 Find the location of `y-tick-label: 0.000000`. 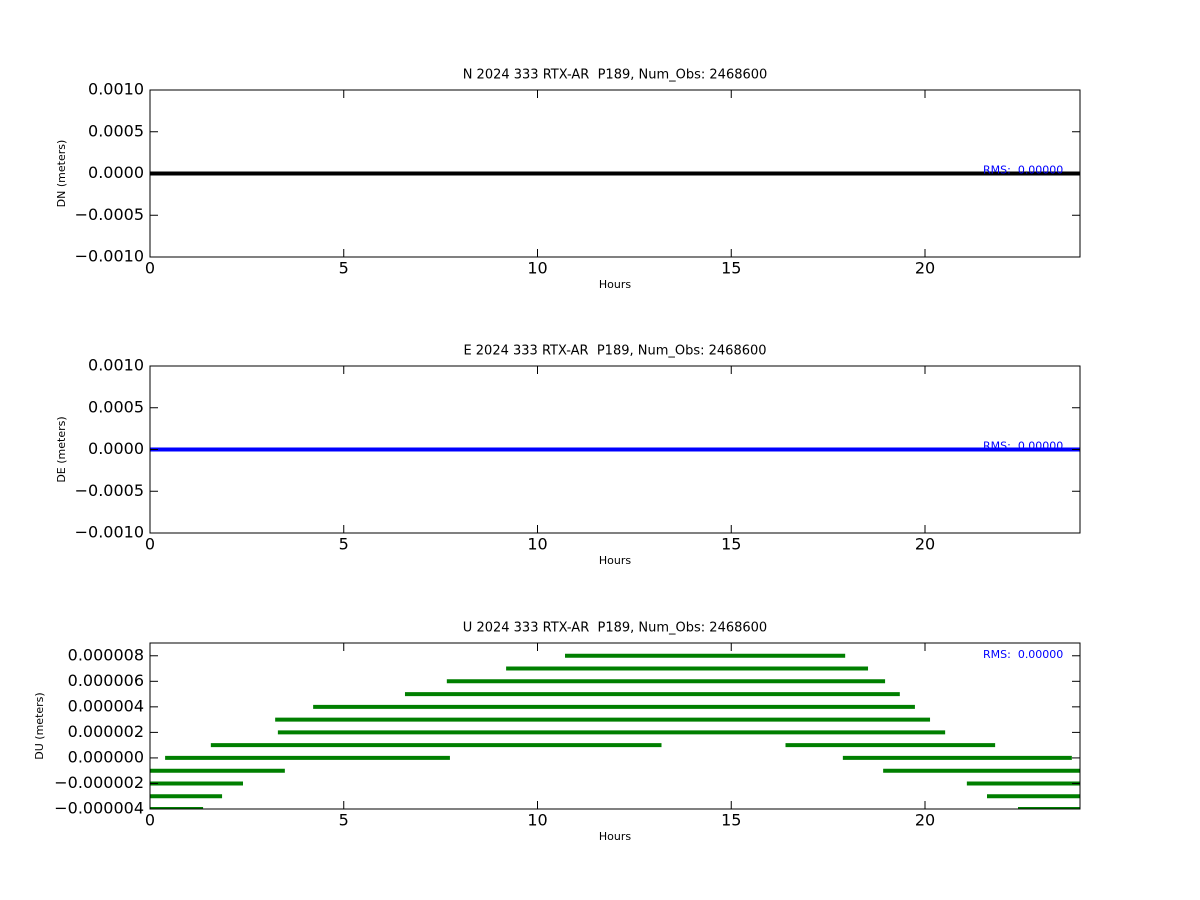

y-tick-label: 0.000000 is located at coordinates (106, 756).